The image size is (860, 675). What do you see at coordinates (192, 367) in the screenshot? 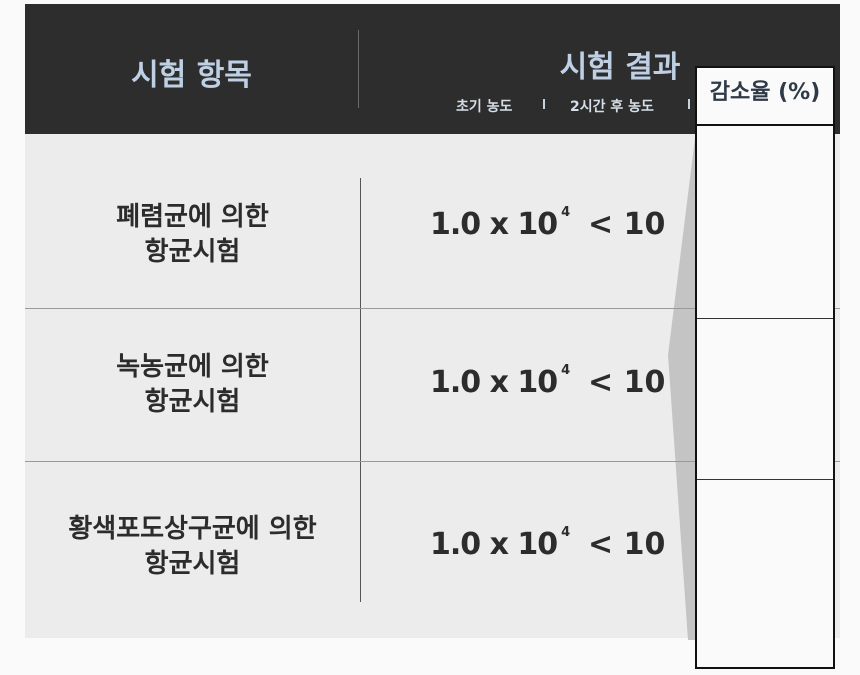
I see `item-label-line1: 녹농균에 의한` at bounding box center [192, 367].